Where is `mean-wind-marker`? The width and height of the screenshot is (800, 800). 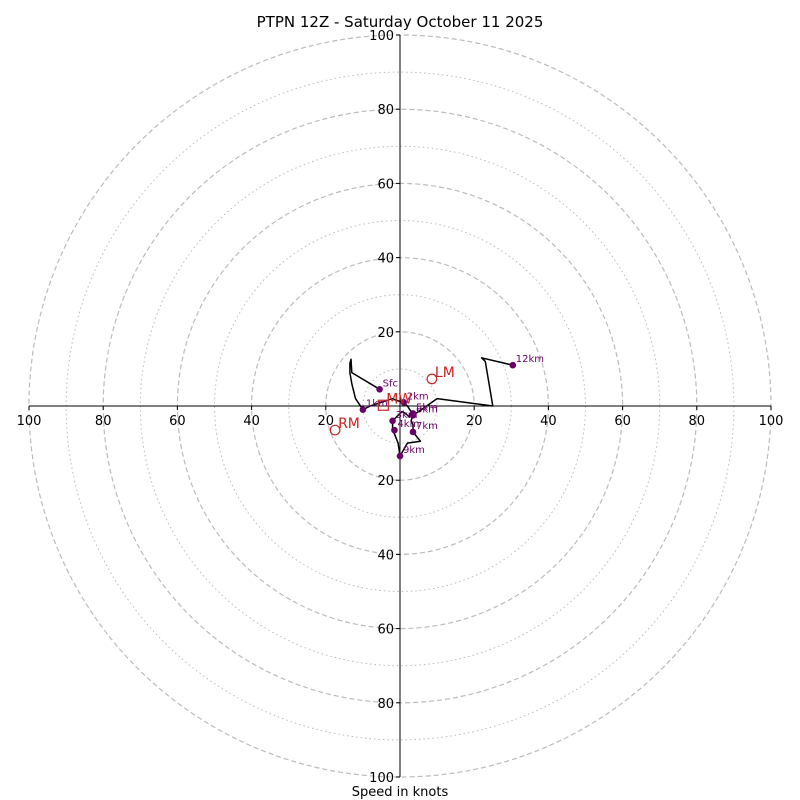
mean-wind-marker is located at coordinates (383, 405).